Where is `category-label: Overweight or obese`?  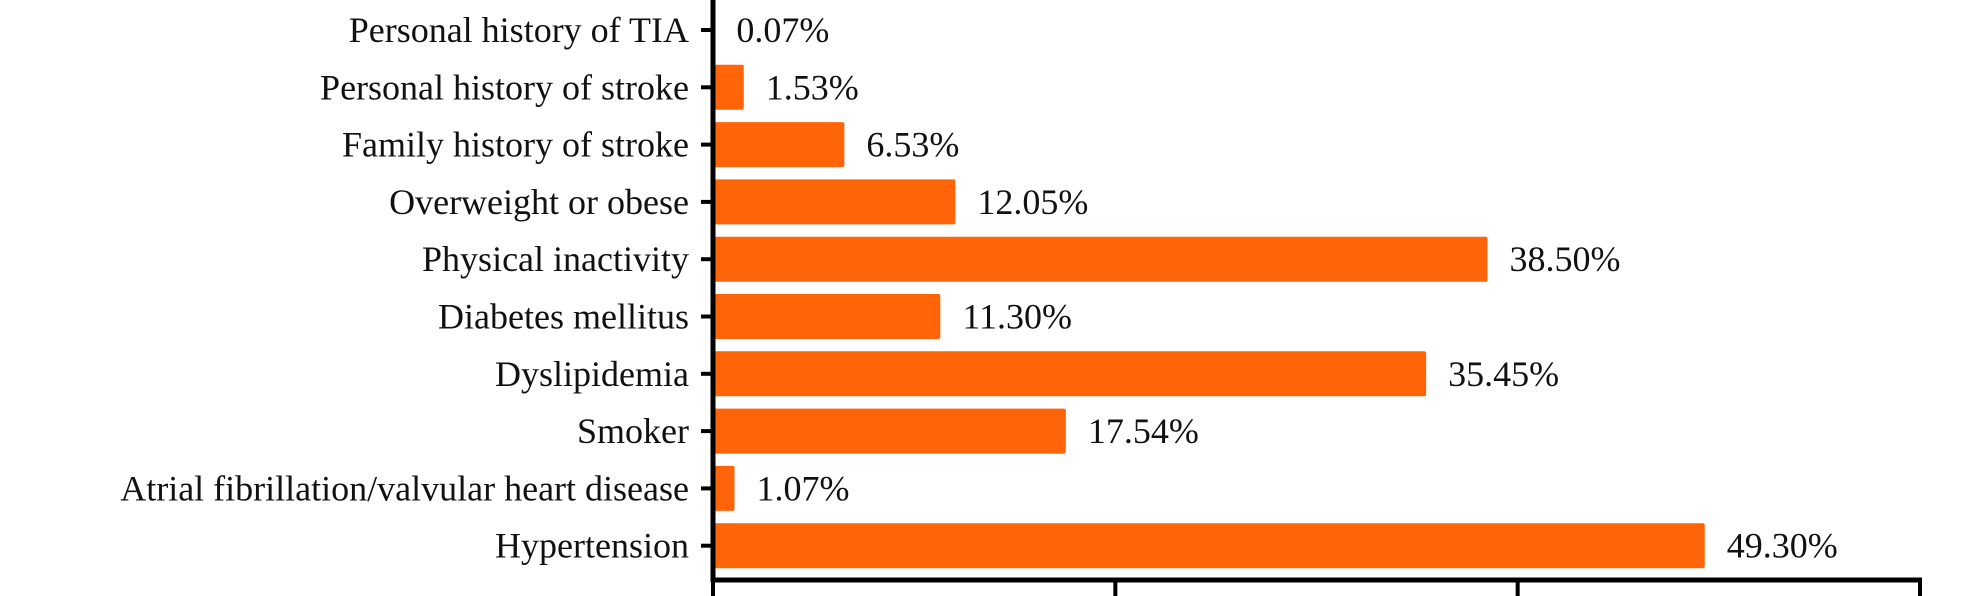
category-label: Overweight or obese is located at coordinates (539, 202).